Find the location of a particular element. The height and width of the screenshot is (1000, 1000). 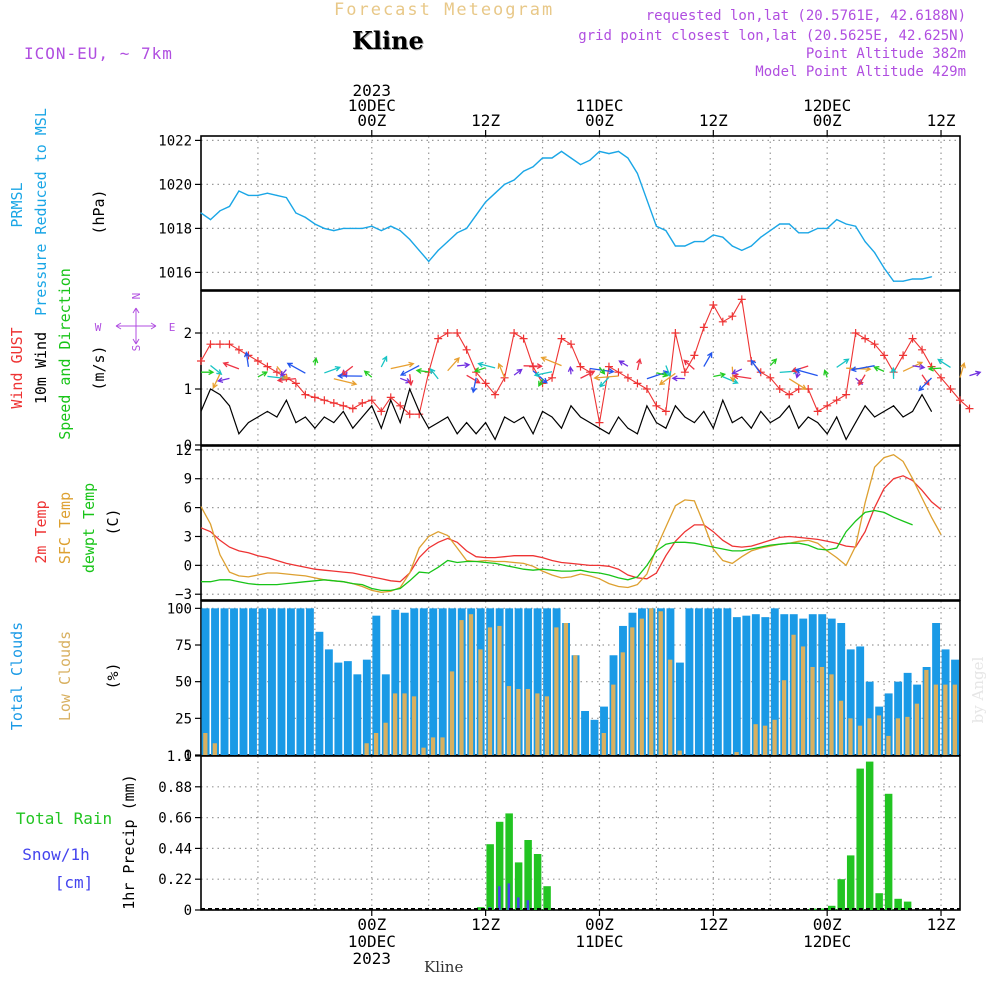

snow-unit: [cm] is located at coordinates (74, 882).